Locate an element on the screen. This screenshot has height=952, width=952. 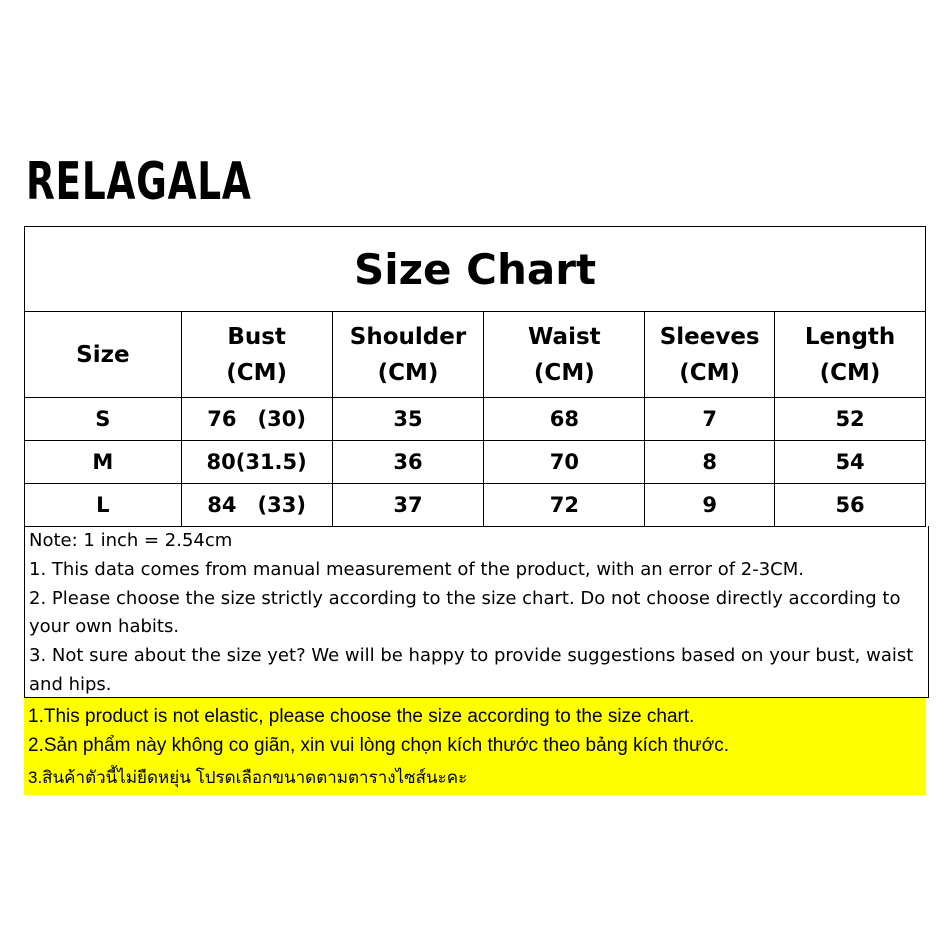
cell: S is located at coordinates (103, 419).